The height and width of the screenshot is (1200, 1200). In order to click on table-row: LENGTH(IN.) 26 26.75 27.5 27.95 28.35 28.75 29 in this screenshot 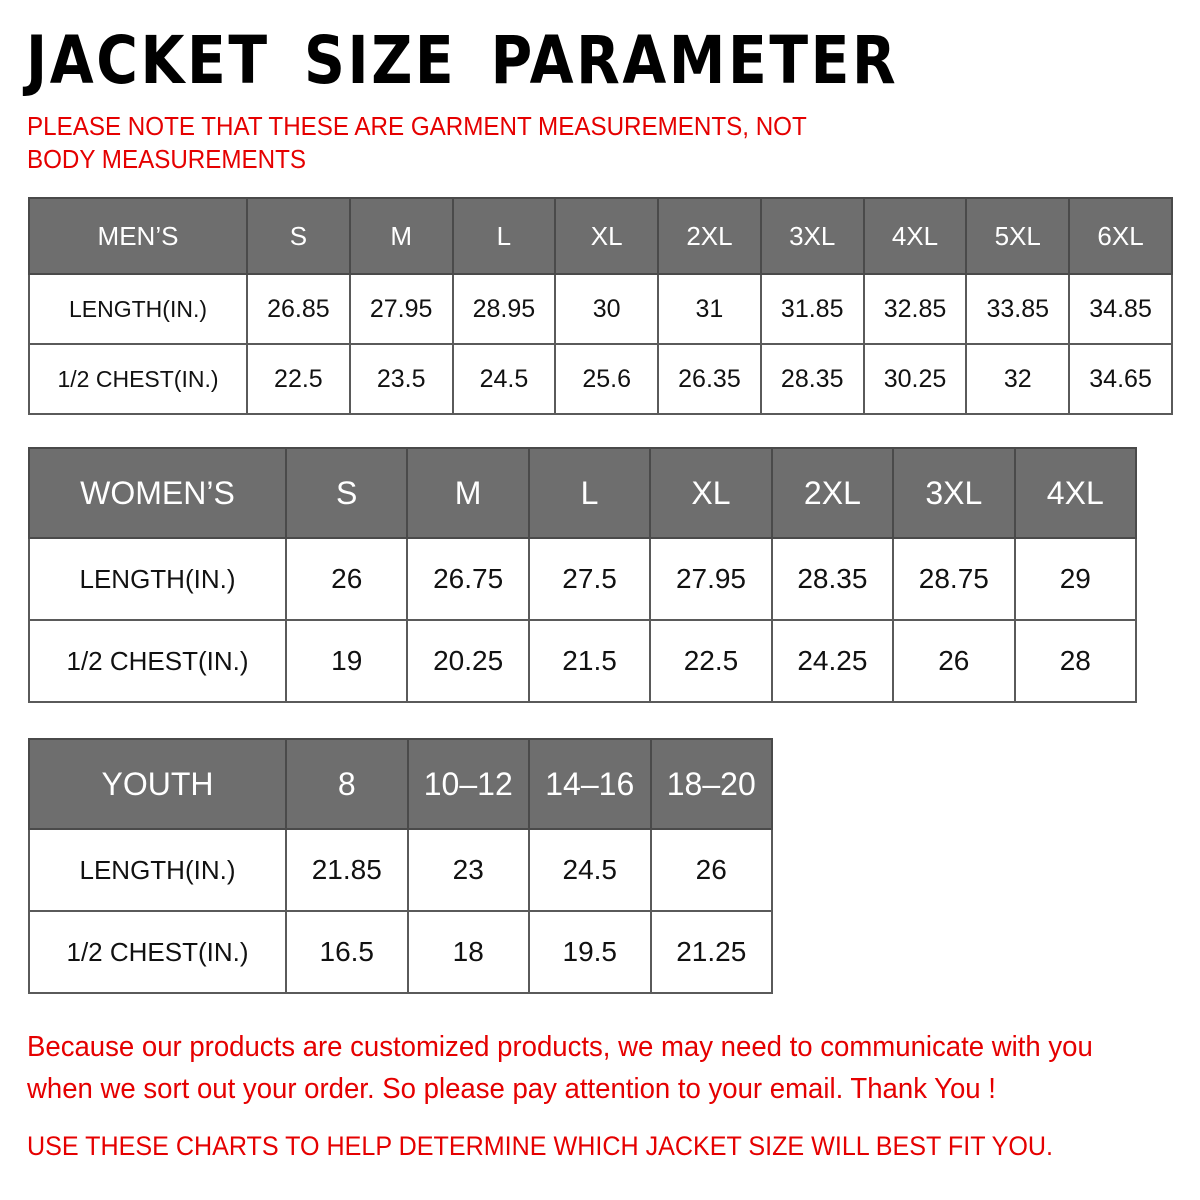, I will do `click(583, 579)`.